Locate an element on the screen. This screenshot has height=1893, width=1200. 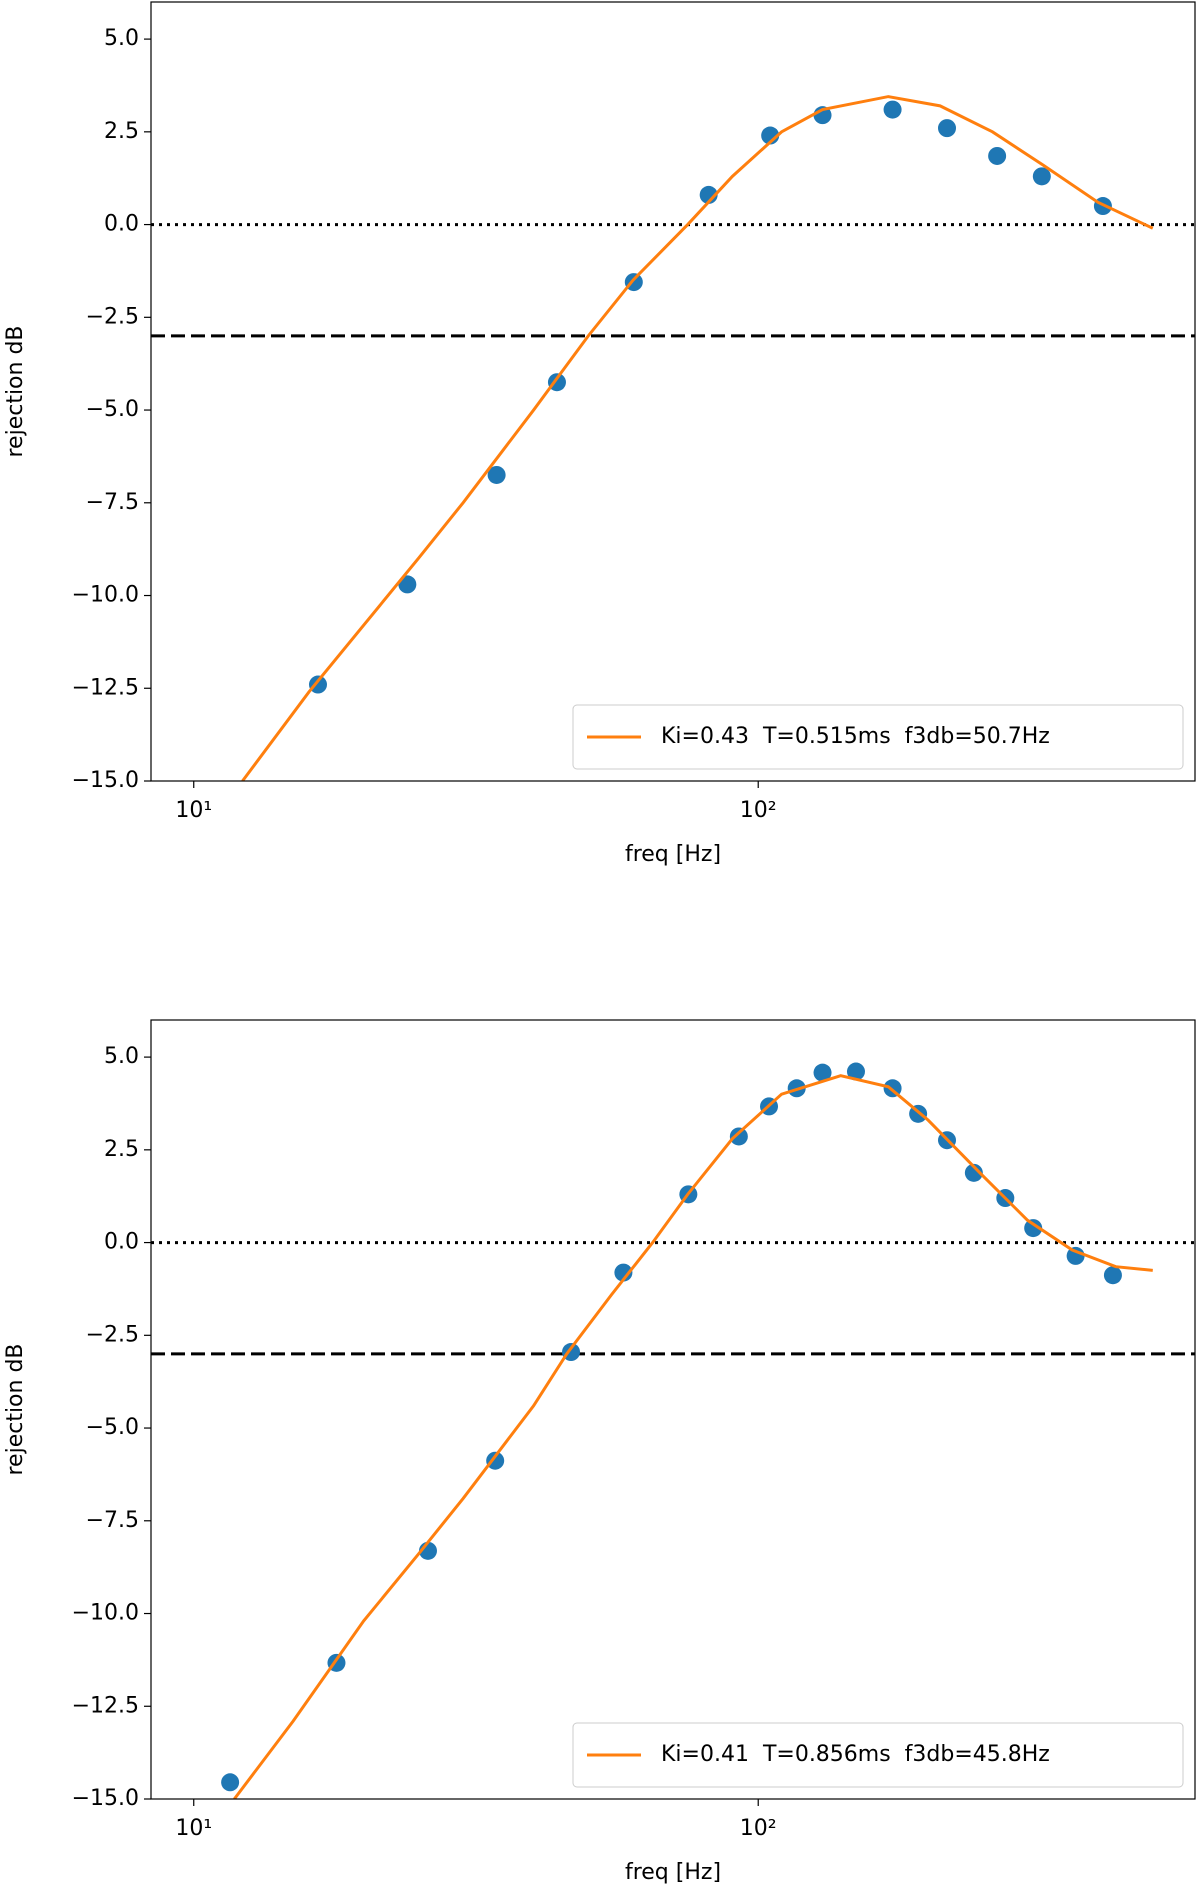
legend-label: Ki=0.43 T=0.515ms f3db=50.7Hz is located at coordinates (855, 736).